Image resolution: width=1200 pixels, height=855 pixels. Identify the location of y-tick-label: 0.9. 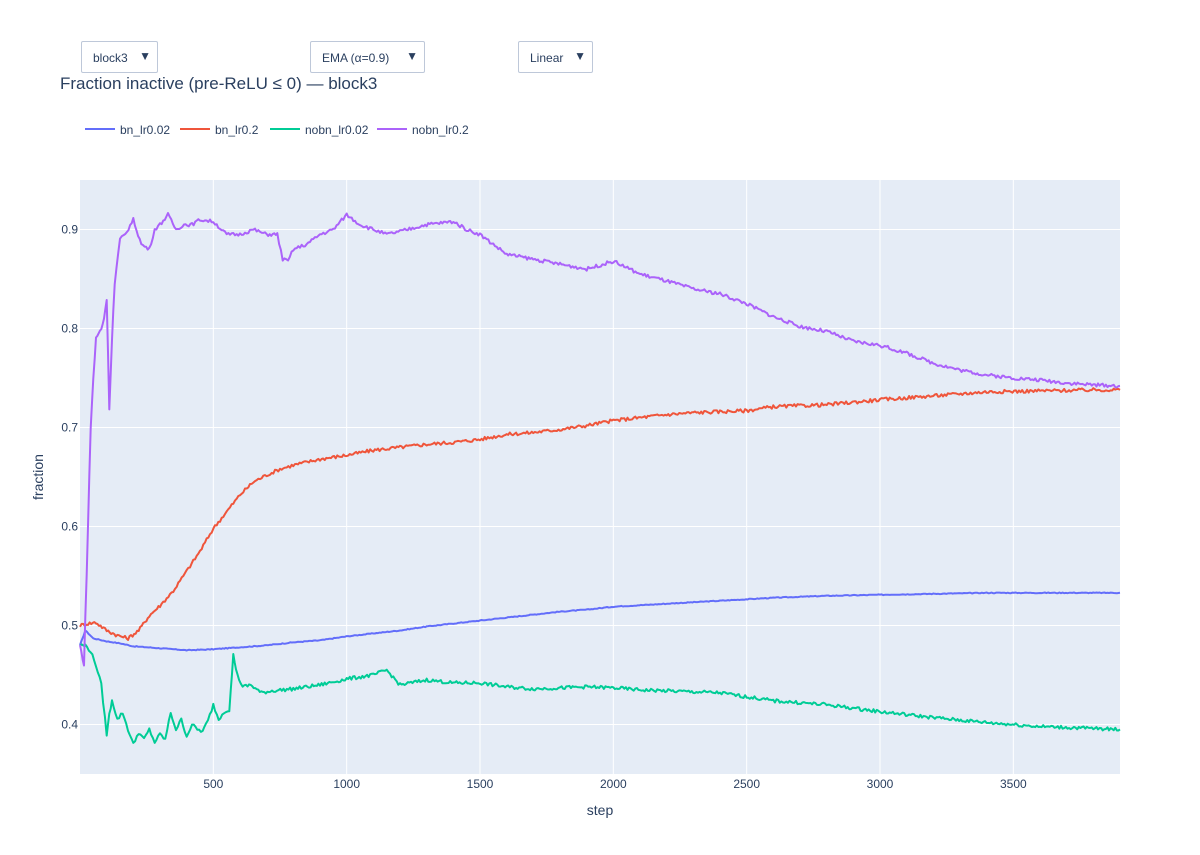
(69, 230).